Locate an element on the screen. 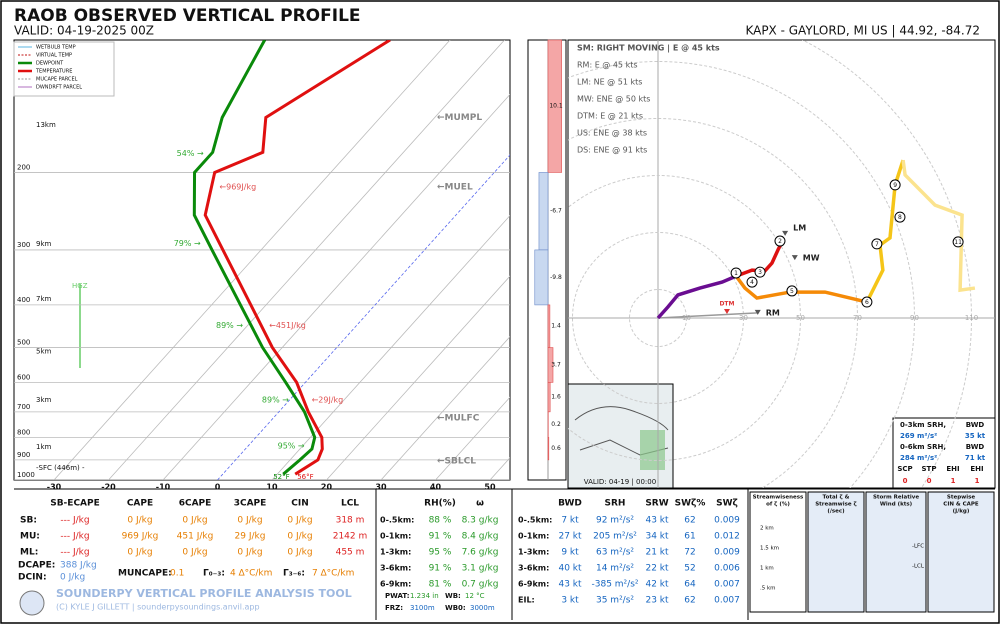 Image resolution: width=1000 pixels, height=624 pixels. extra-label: MUNCAPE: is located at coordinates (145, 574).